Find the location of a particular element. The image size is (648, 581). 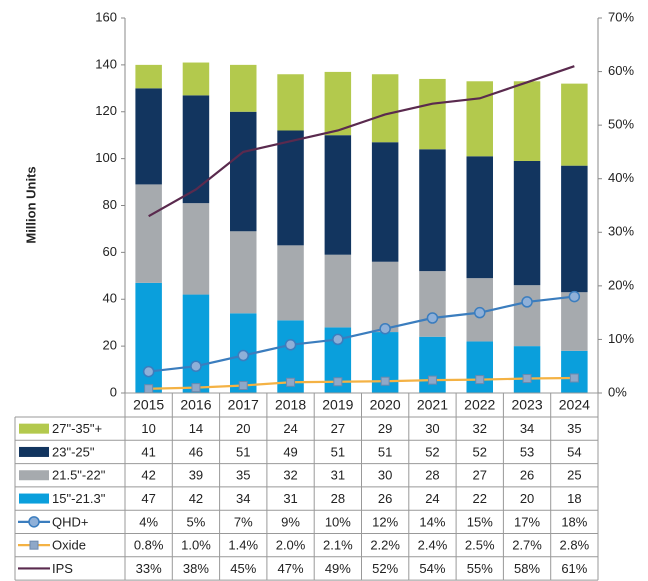

table-cell: 2.2% is located at coordinates (385, 545).